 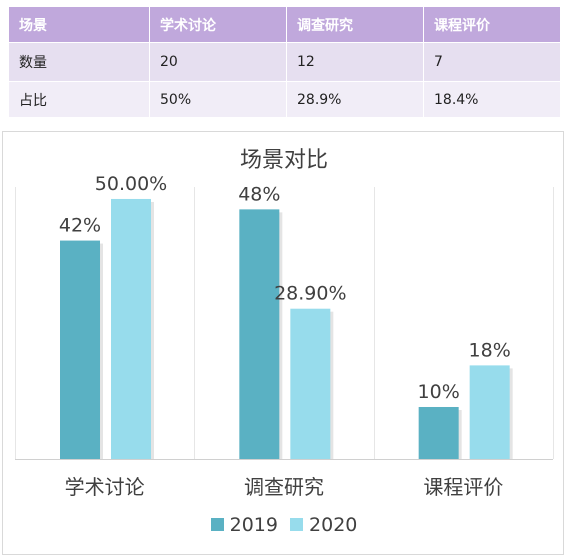 I want to click on table-cell: 20, so click(x=218, y=62).